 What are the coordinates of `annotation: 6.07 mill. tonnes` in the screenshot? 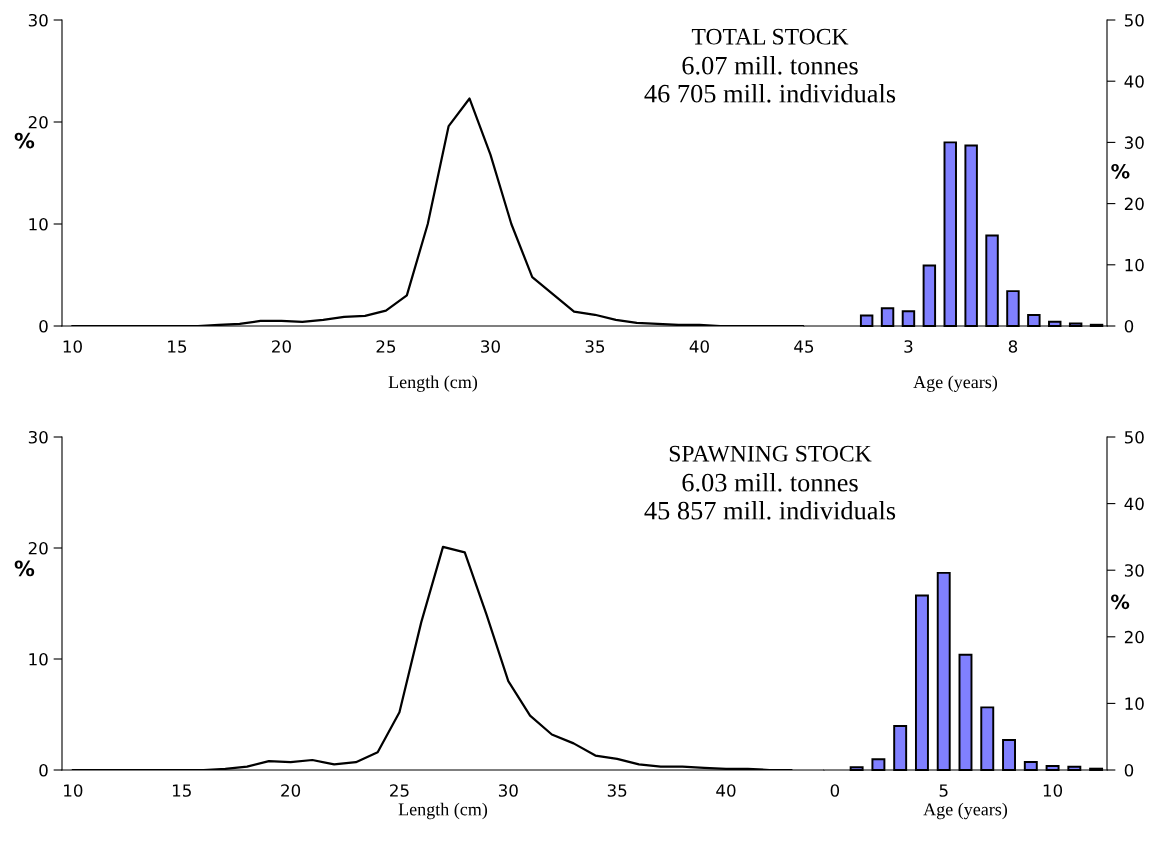 It's located at (770, 65).